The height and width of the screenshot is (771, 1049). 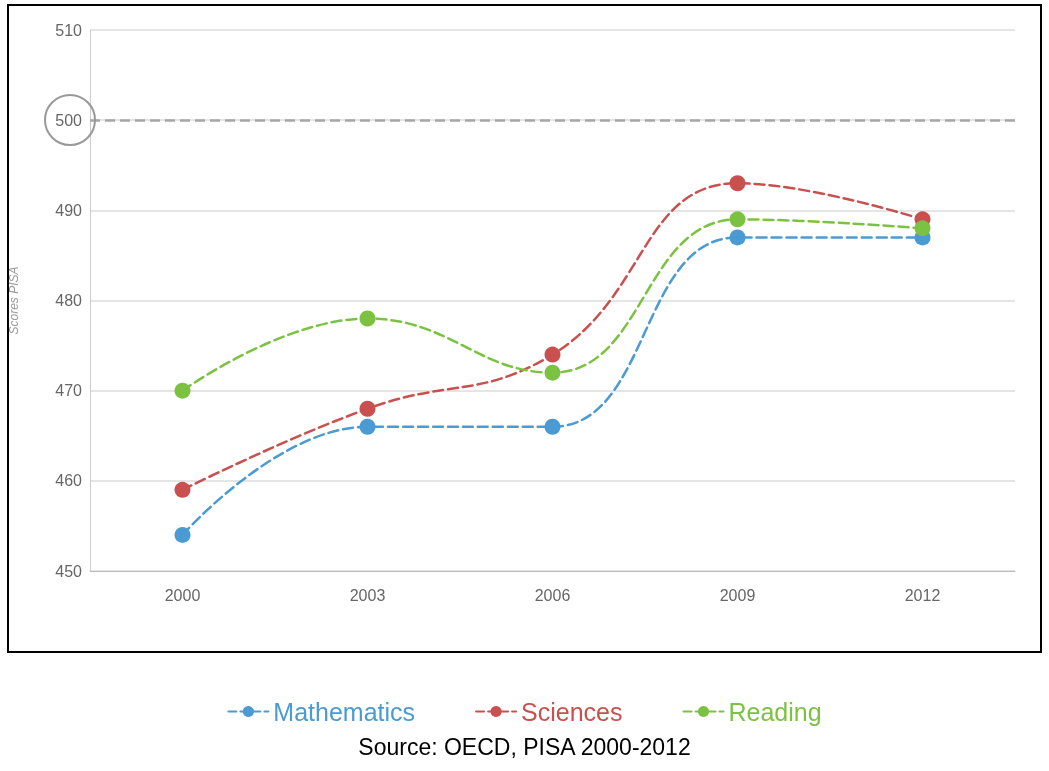 I want to click on y-tick-label: 490, so click(x=69, y=210).